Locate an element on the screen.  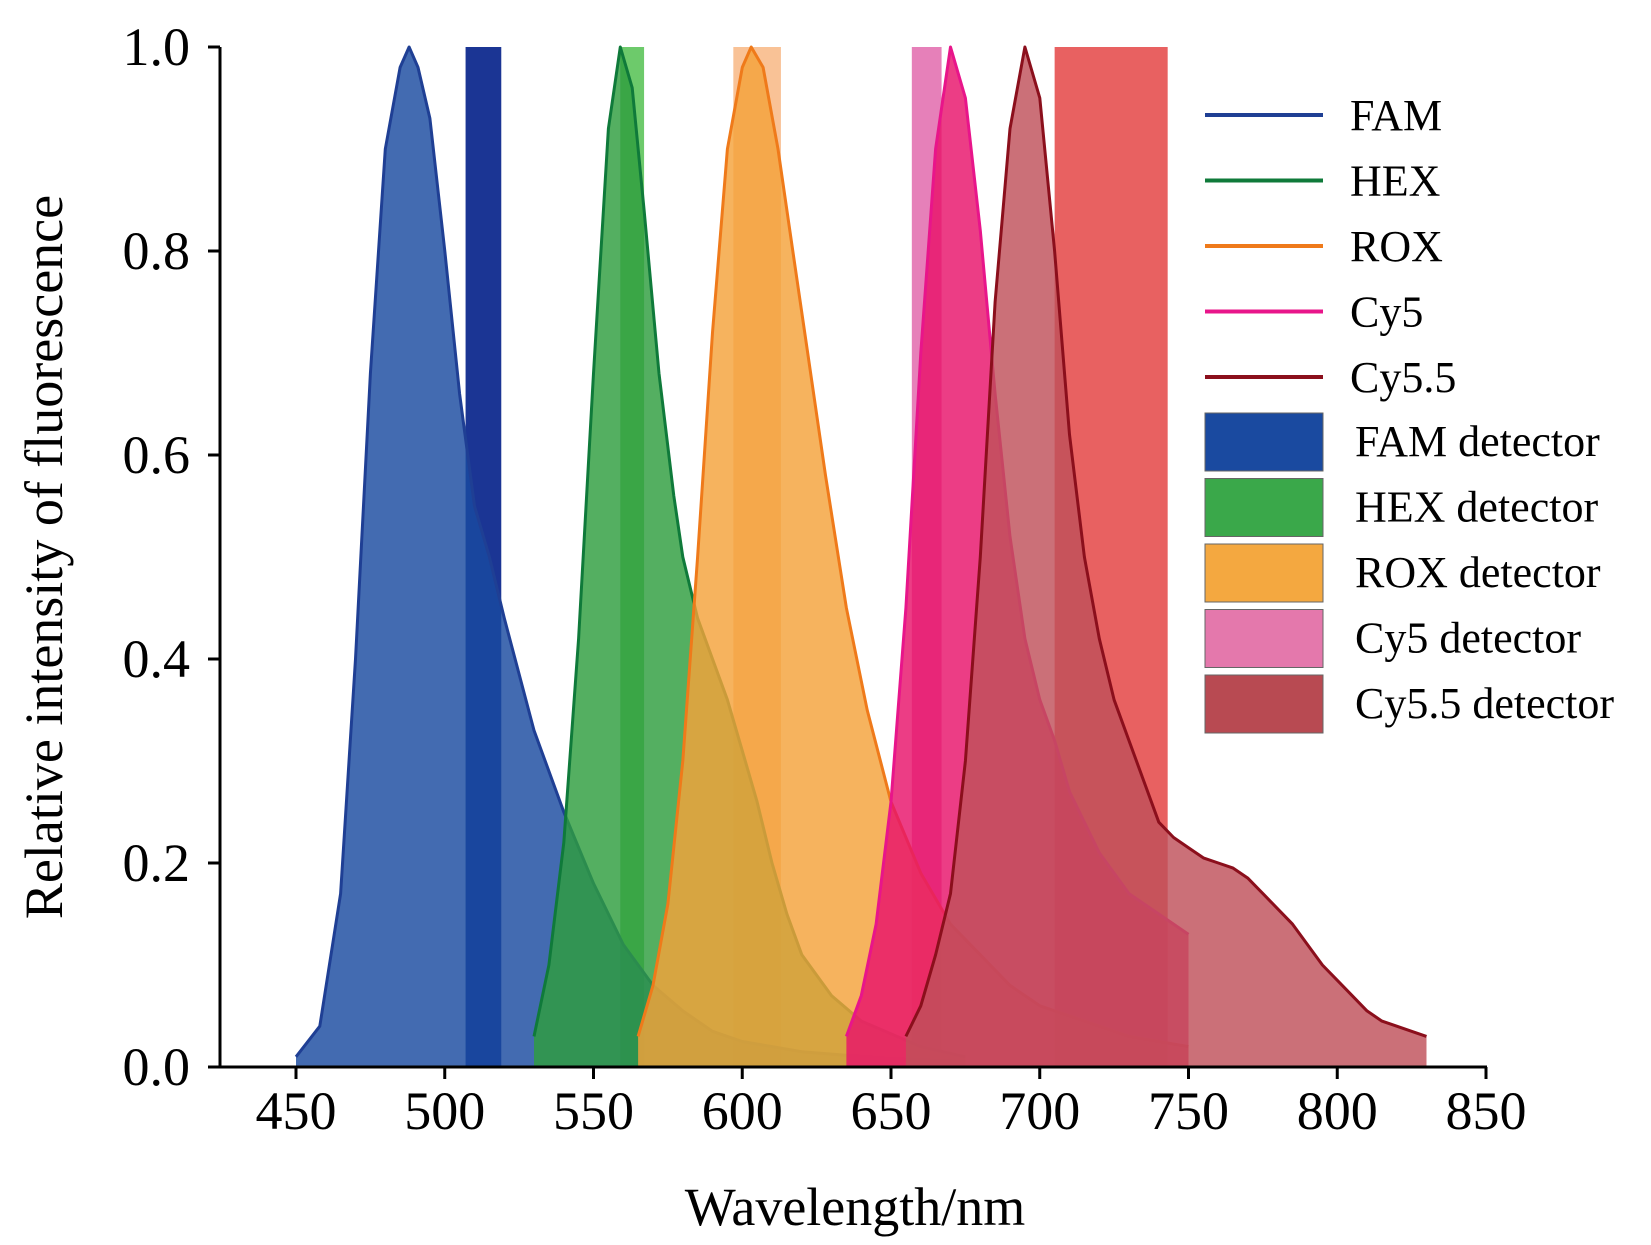
y-axis-title: Relative intensity of fluorescence is located at coordinates (44, 557).